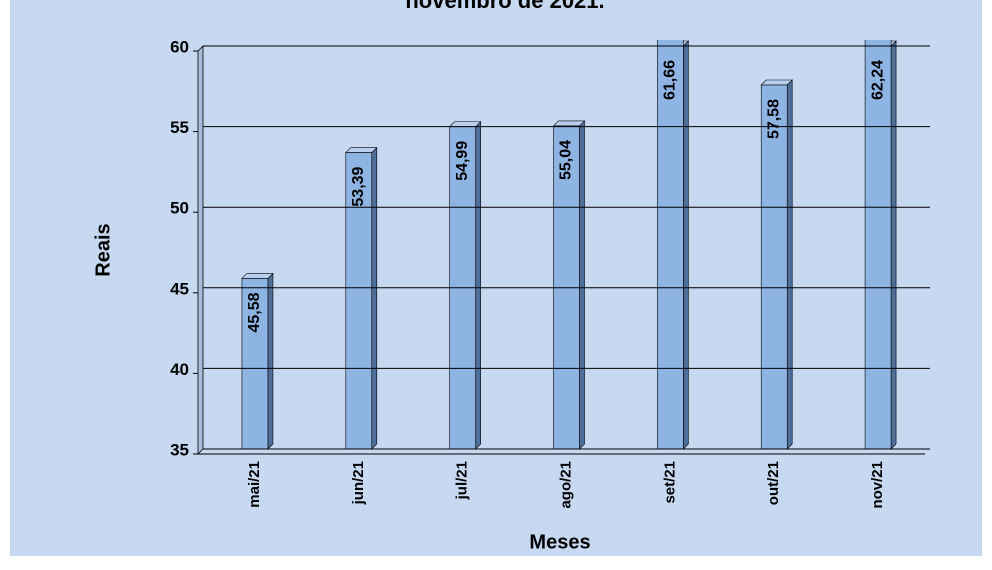  I want to click on chart-title: novembro de 2021., so click(504, 6).